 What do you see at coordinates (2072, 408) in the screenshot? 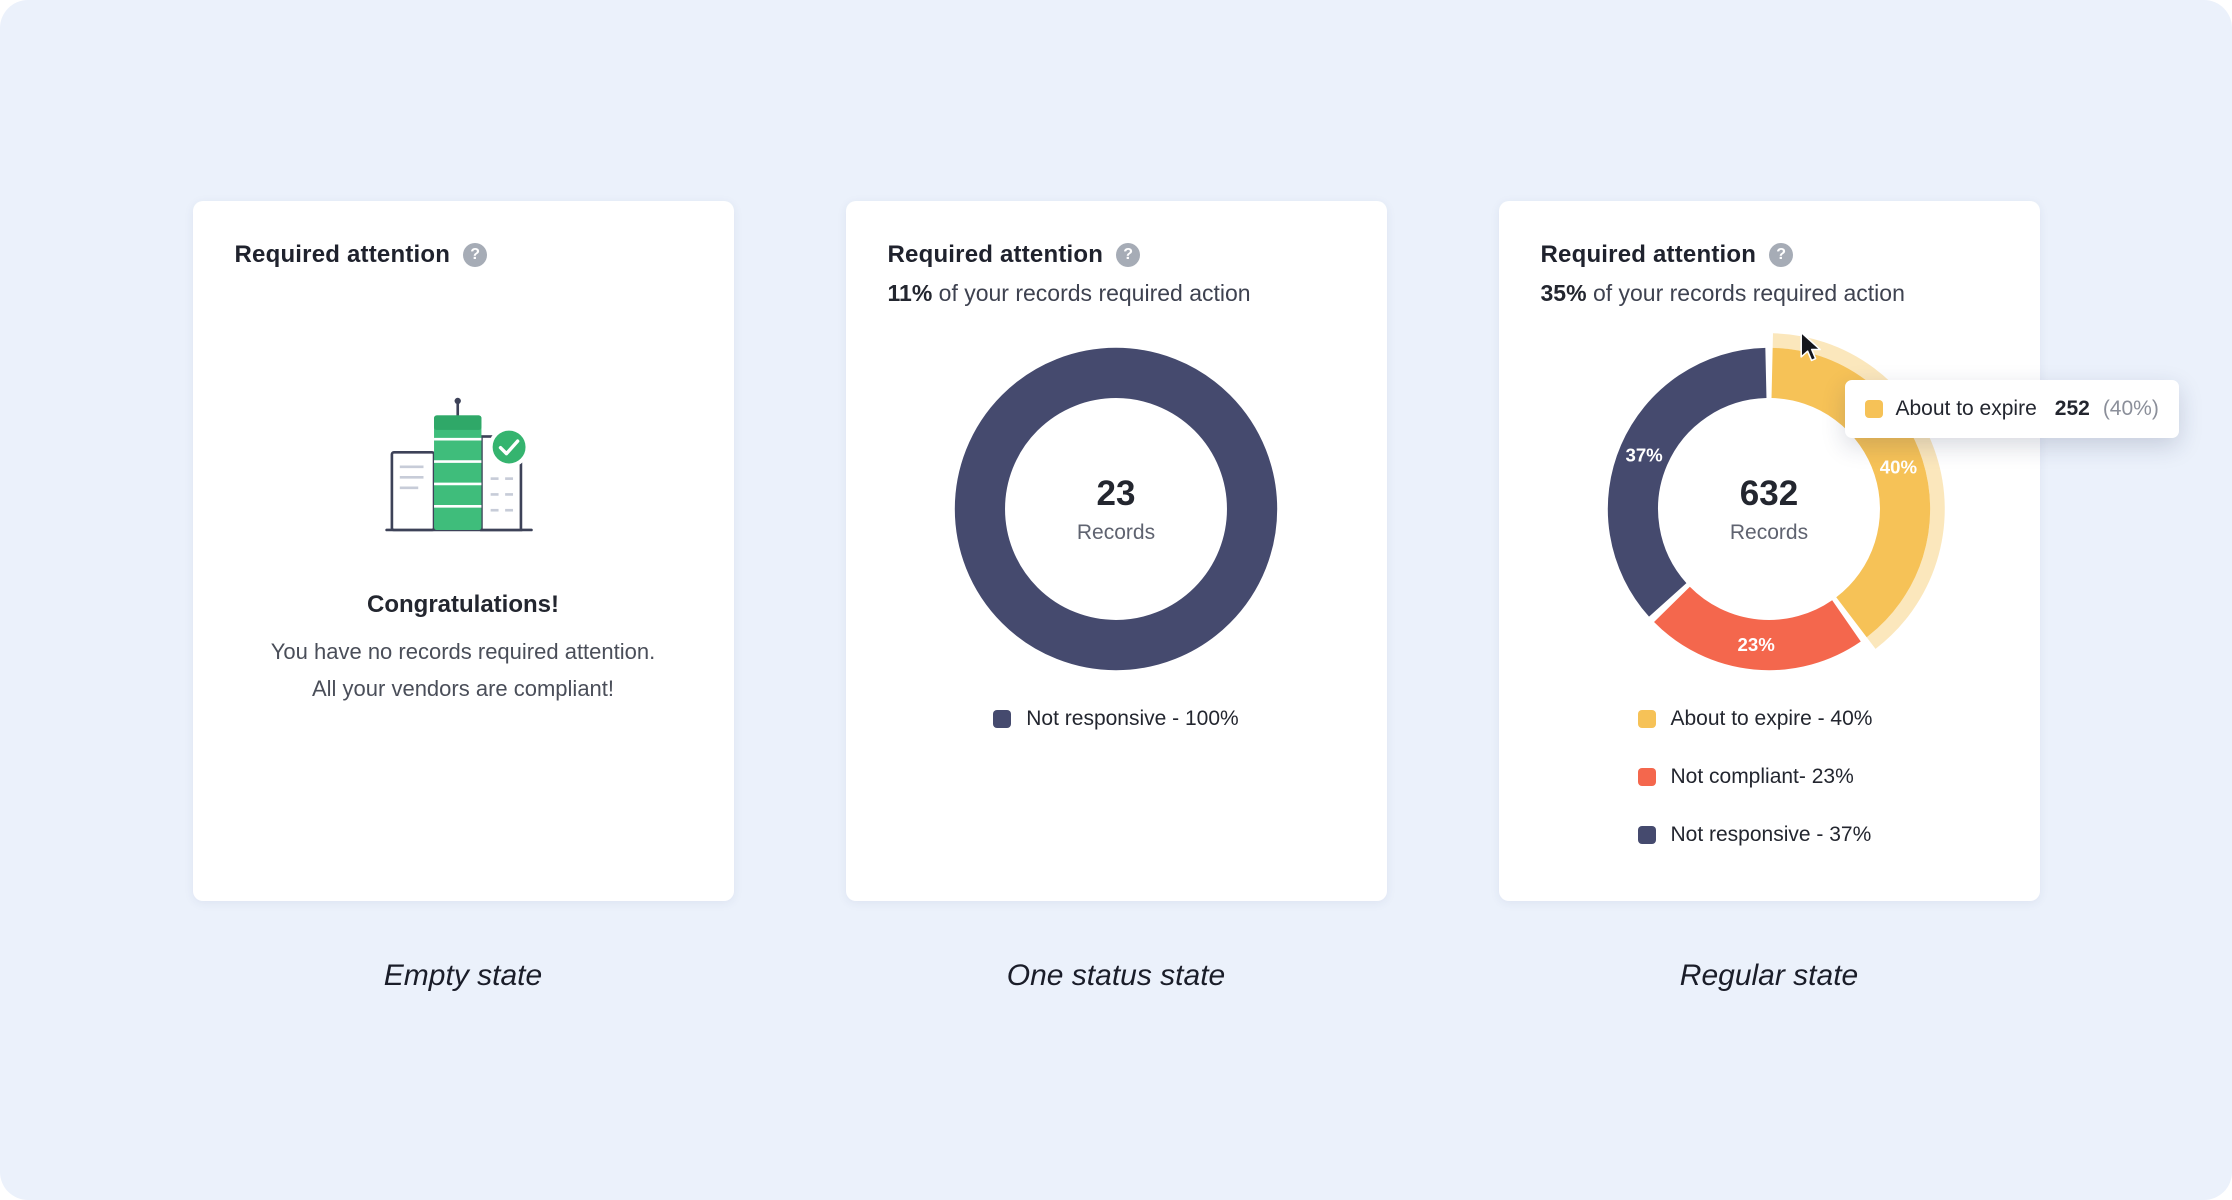
I see `tooltip-value: 252` at bounding box center [2072, 408].